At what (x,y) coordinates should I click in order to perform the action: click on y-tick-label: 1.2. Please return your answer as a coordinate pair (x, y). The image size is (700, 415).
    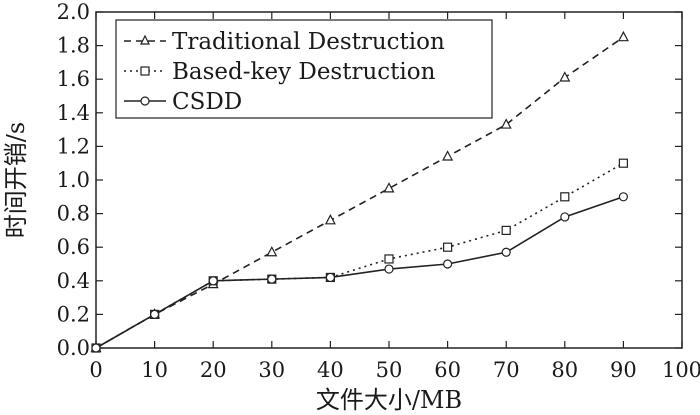
    Looking at the image, I should click on (73, 146).